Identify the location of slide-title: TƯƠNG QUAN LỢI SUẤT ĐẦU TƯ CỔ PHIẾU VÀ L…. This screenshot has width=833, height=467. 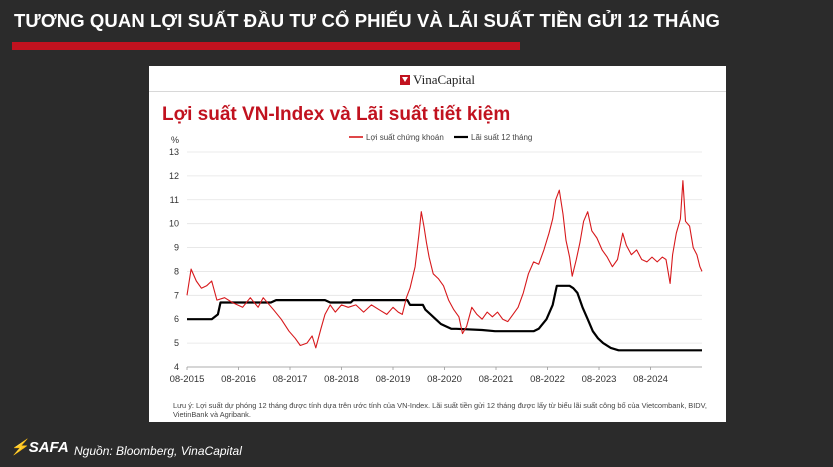
(367, 20).